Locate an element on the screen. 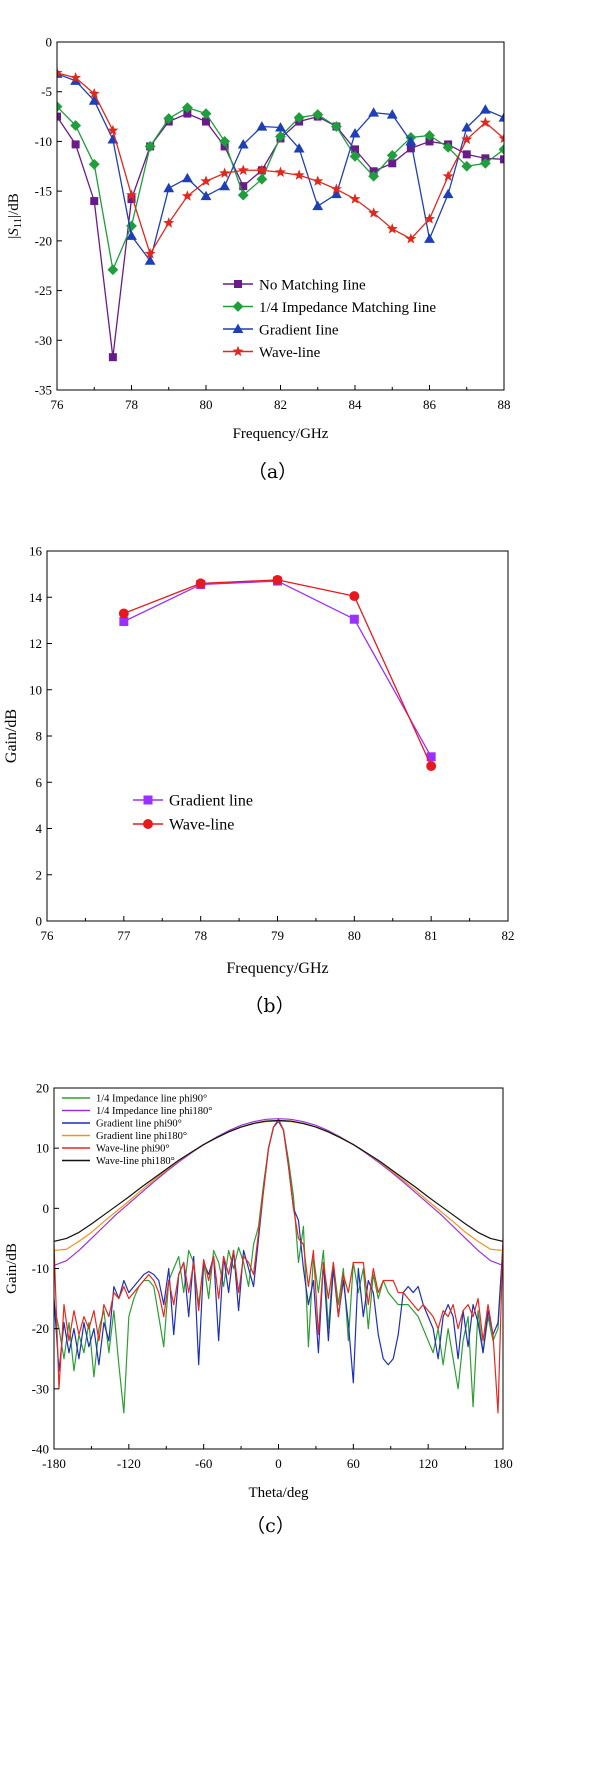 The image size is (593, 1783). legend-label-1: Wave-line is located at coordinates (201, 825).